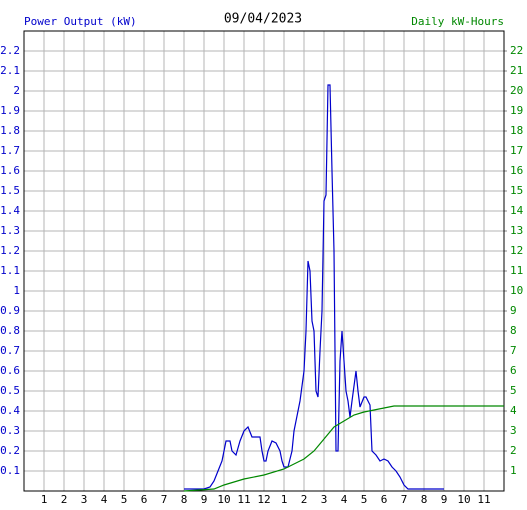 The image size is (527, 510). I want to click on y2-tick-label: 1, so click(513, 470).